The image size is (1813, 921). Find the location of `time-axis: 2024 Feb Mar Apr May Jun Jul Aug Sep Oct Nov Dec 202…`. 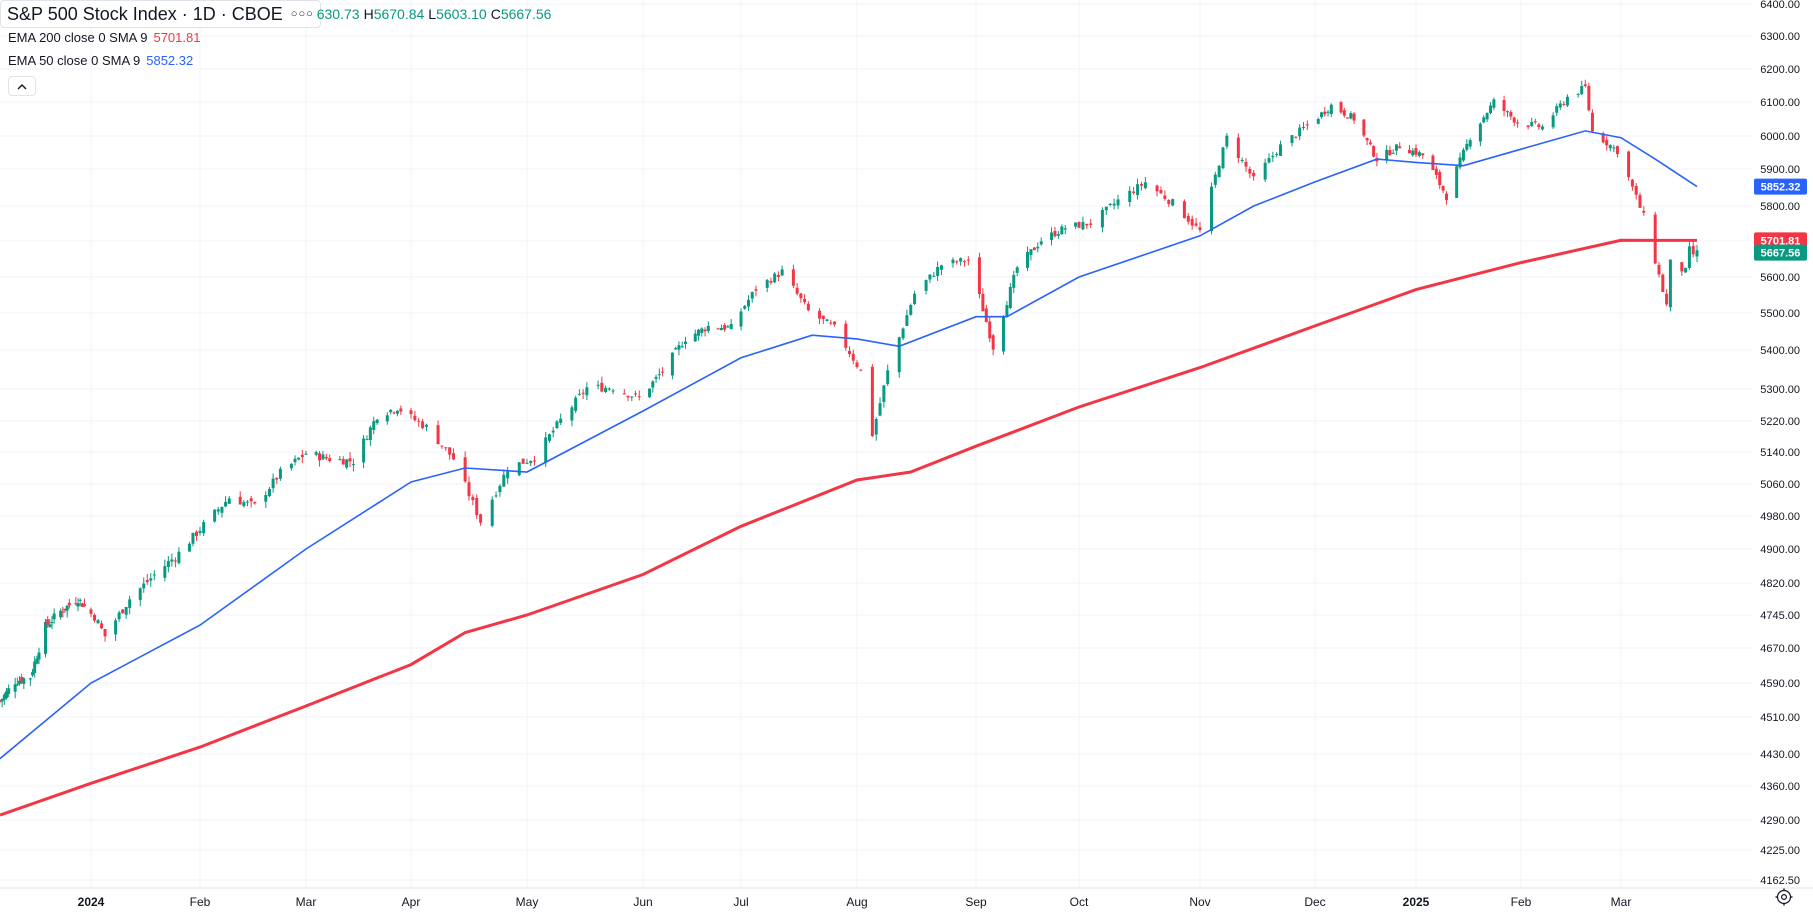

time-axis: 2024 Feb Mar Apr May Jun Jul Aug Sep Oct Nov Dec 202… is located at coordinates (906, 898).